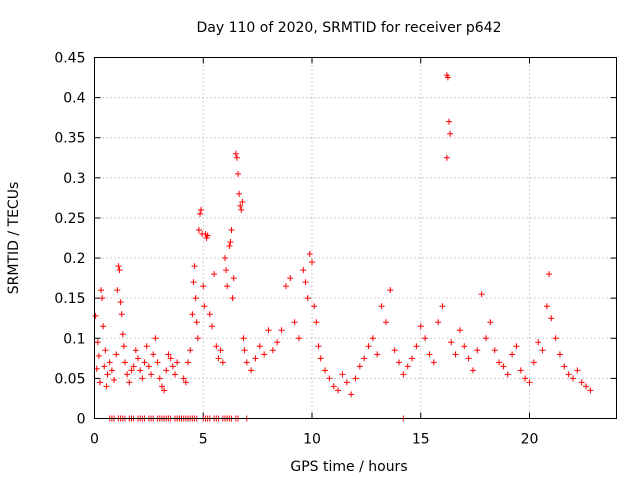  Describe the element at coordinates (312, 440) in the screenshot. I see `x-tick-label: 10` at that location.